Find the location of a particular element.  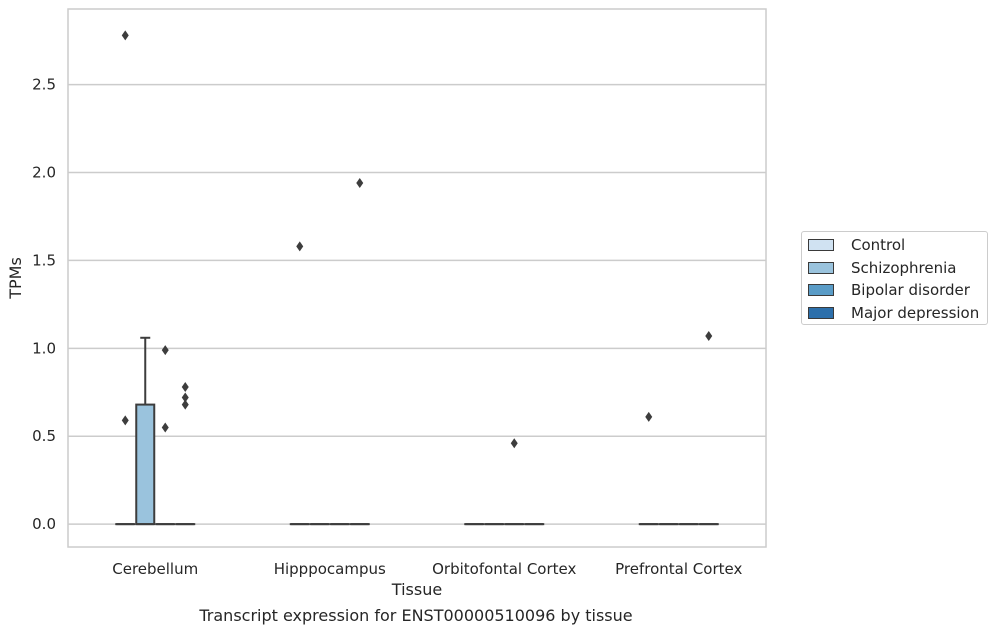

legend-label-bipolar-disorder: Bipolar disorder is located at coordinates (910, 290).